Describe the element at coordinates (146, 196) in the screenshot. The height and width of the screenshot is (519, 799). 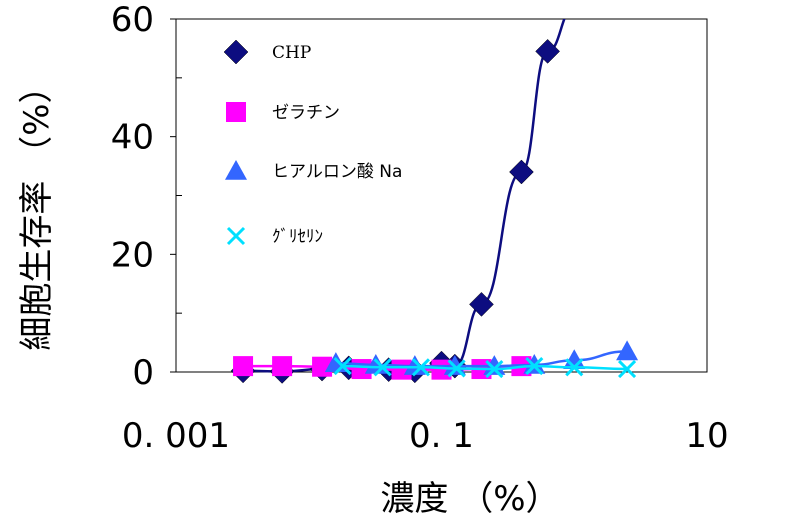
I see `y-ticks: 0 20 40 60` at that location.